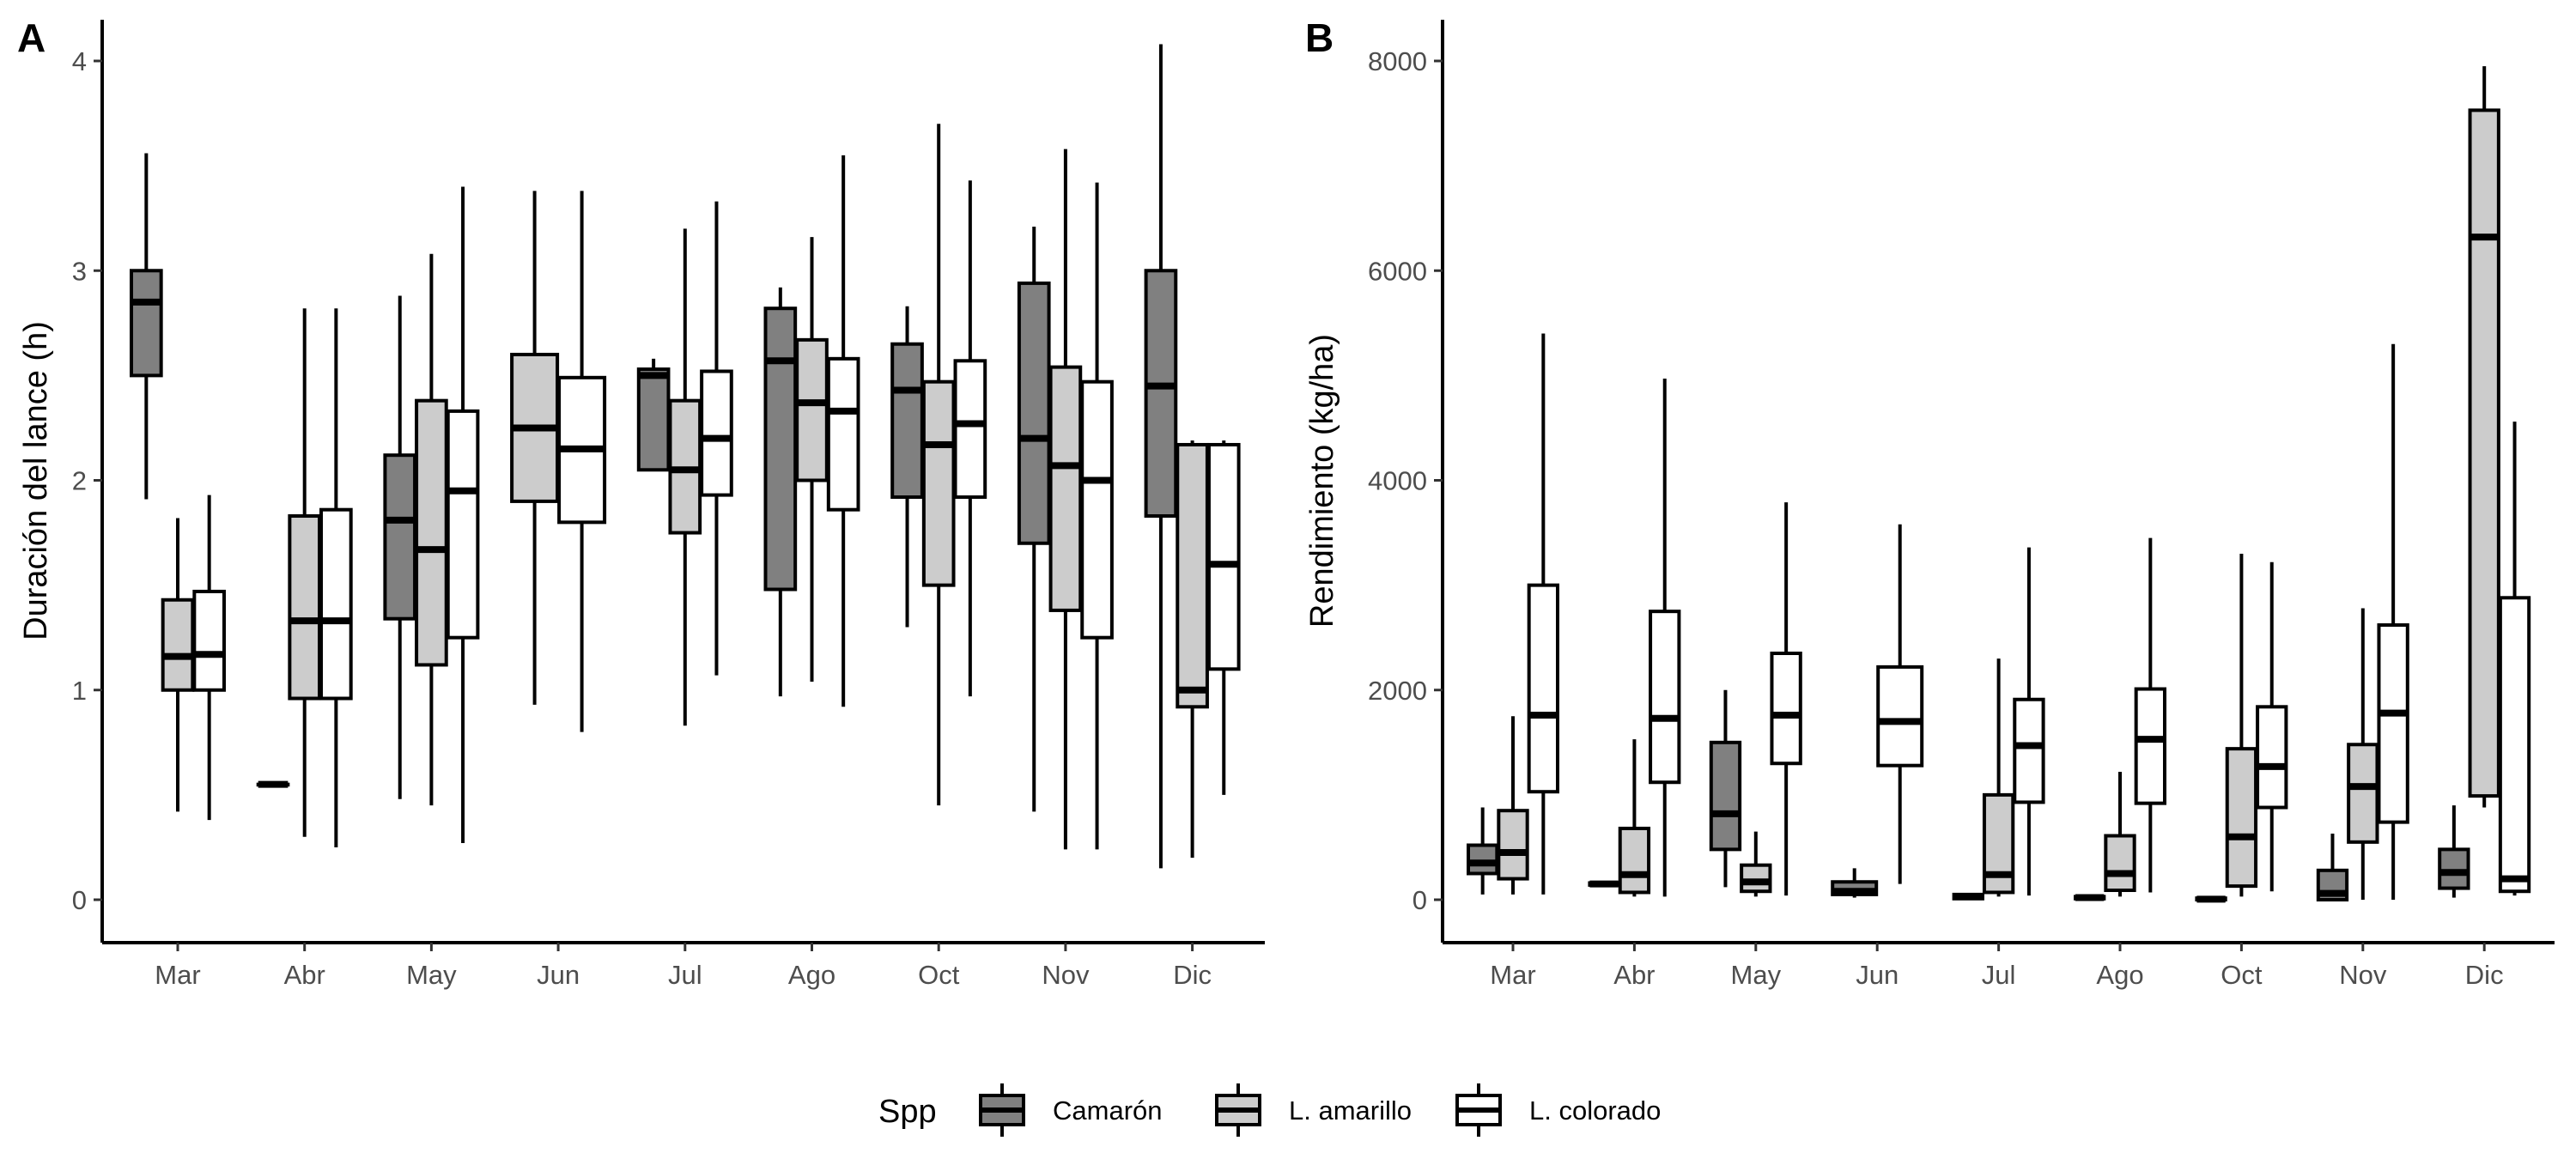  I want to click on x-tick-label-dic: Dic, so click(1192, 975).